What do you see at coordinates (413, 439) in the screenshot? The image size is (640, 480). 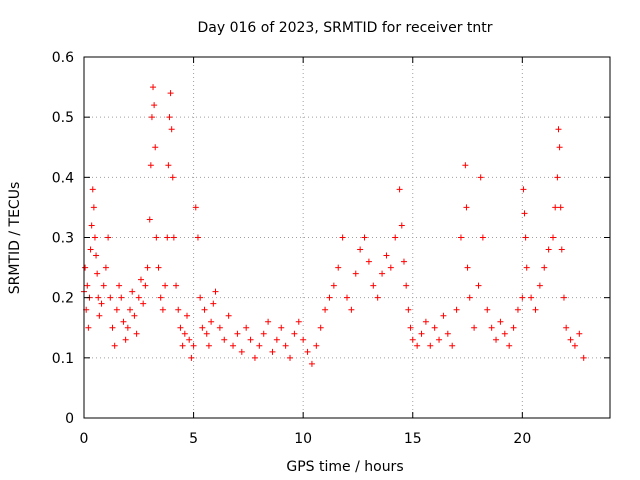 I see `x-tick-label: 15` at bounding box center [413, 439].